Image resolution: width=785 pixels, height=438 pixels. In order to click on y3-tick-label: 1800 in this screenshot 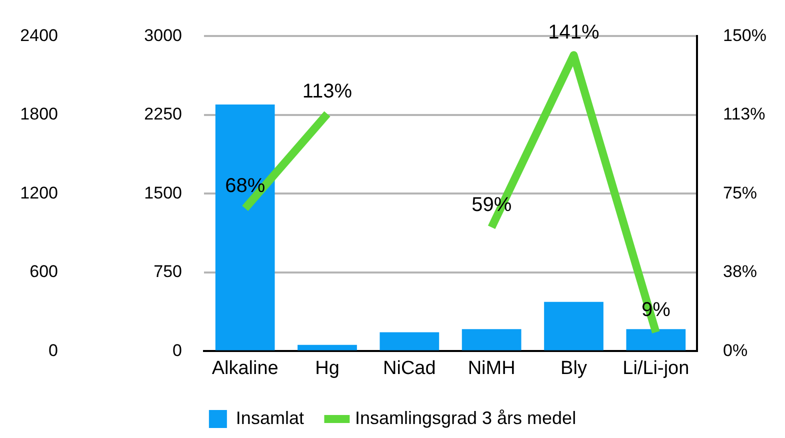, I will do `click(39, 114)`.